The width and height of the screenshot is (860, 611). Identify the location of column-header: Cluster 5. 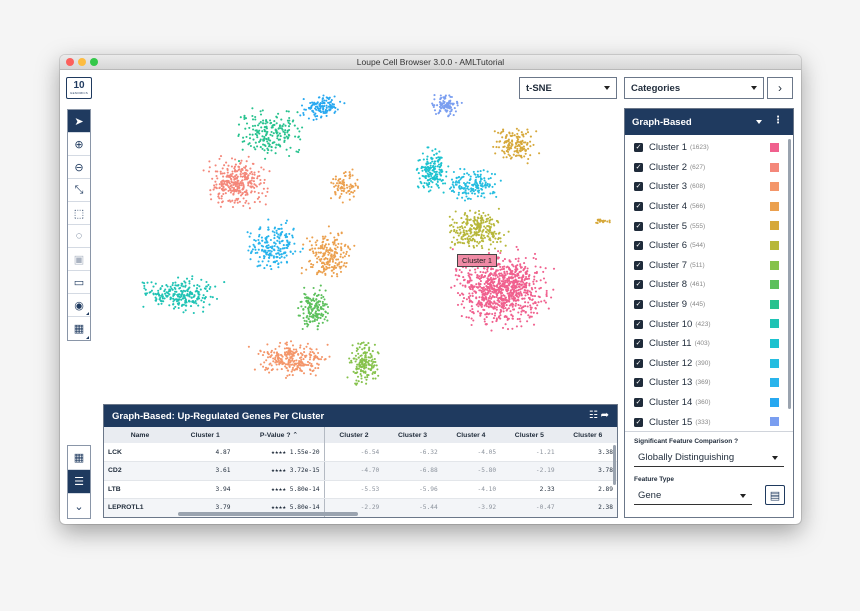
(529, 435).